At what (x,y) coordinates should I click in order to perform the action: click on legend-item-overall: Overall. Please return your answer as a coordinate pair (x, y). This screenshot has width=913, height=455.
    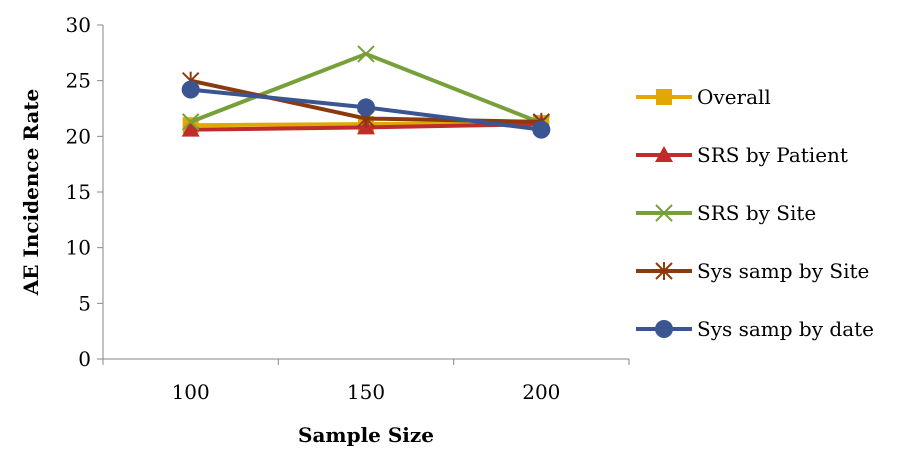
    Looking at the image, I should click on (703, 97).